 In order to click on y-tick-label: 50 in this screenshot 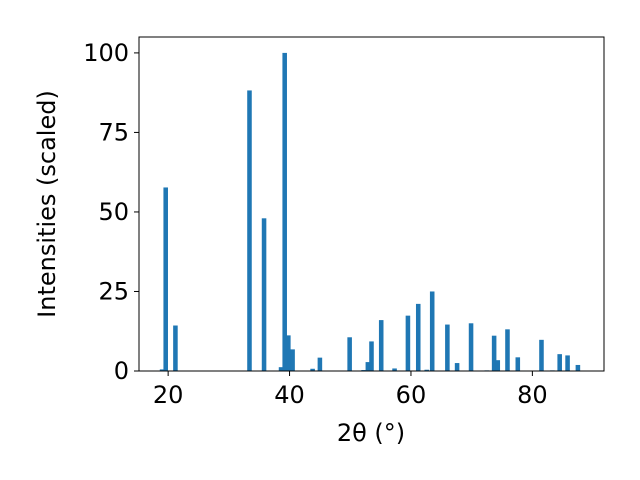, I will do `click(113, 212)`.